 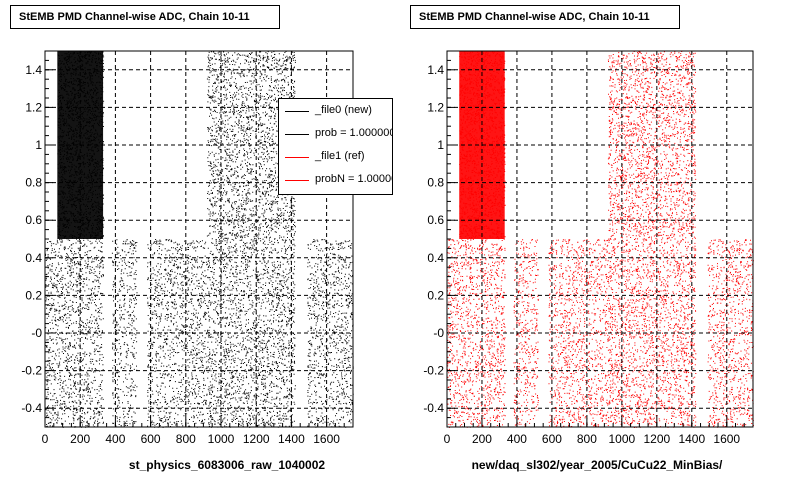 What do you see at coordinates (340, 156) in the screenshot?
I see `legend-label: _file1 (ref)` at bounding box center [340, 156].